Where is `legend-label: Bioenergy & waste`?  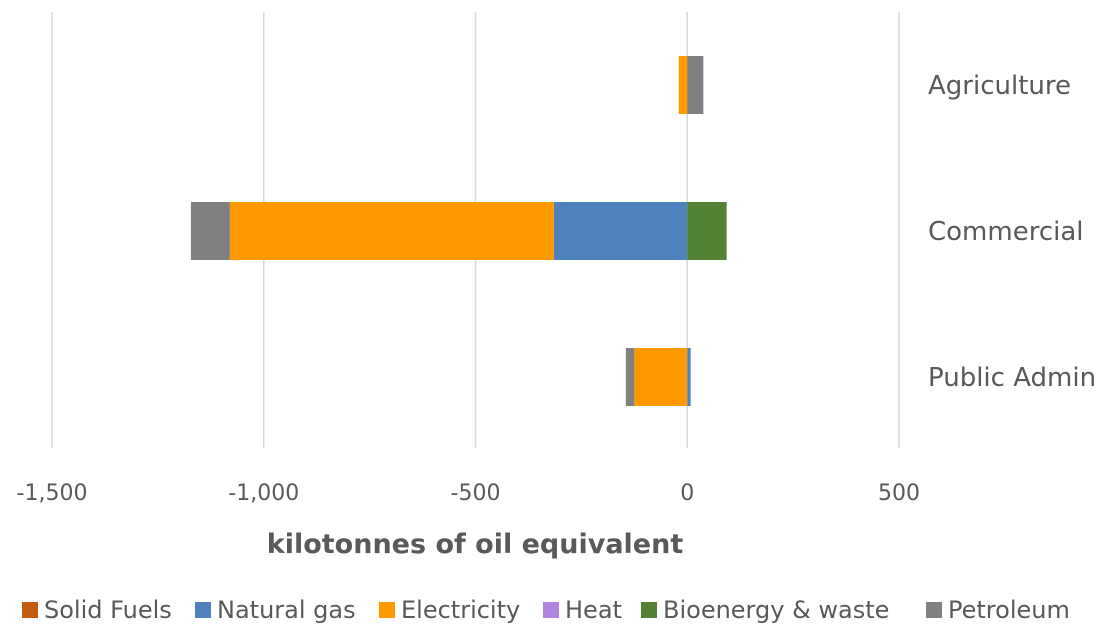
legend-label: Bioenergy & waste is located at coordinates (776, 610).